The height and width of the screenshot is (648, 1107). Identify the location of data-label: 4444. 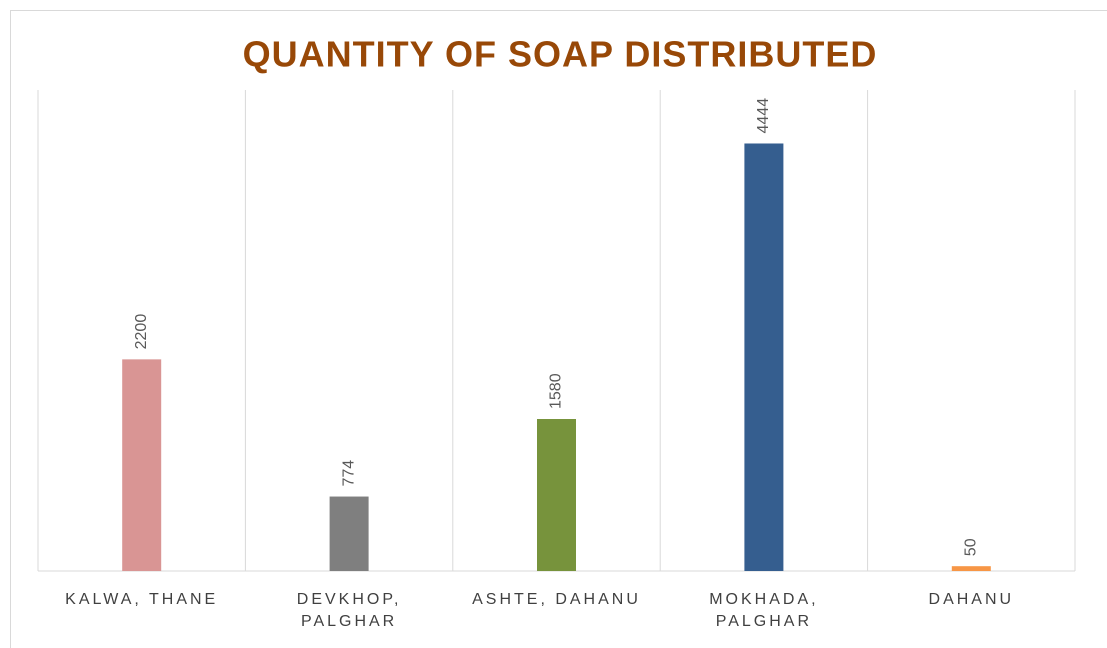
(763, 116).